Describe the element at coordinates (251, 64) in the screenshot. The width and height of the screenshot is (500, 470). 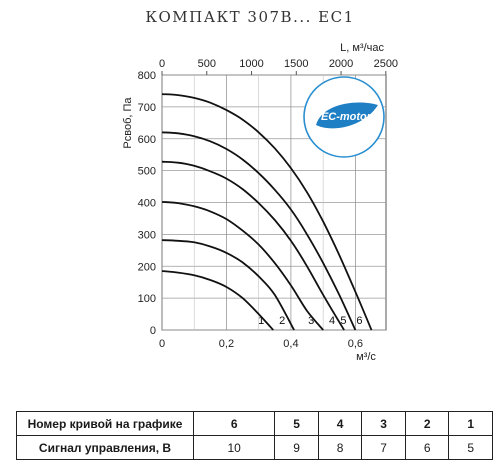
I see `top-tick-label: 1000` at that location.